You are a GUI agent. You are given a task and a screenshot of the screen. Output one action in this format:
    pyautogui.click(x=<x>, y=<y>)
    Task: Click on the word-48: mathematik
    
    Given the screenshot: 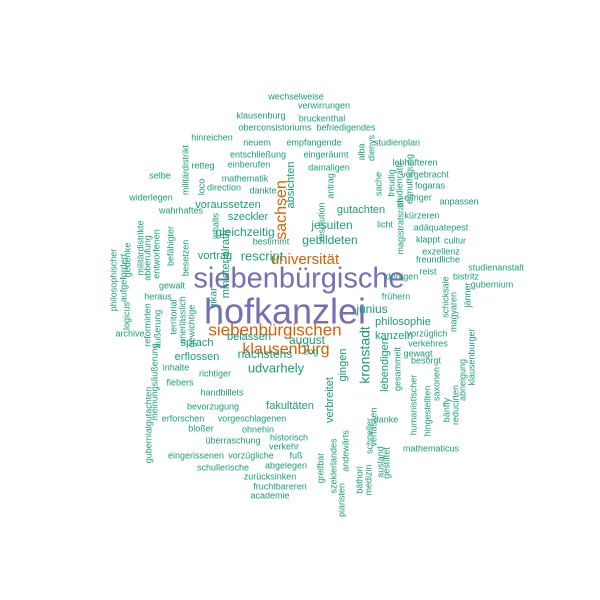 What is the action you would take?
    pyautogui.click(x=245, y=178)
    